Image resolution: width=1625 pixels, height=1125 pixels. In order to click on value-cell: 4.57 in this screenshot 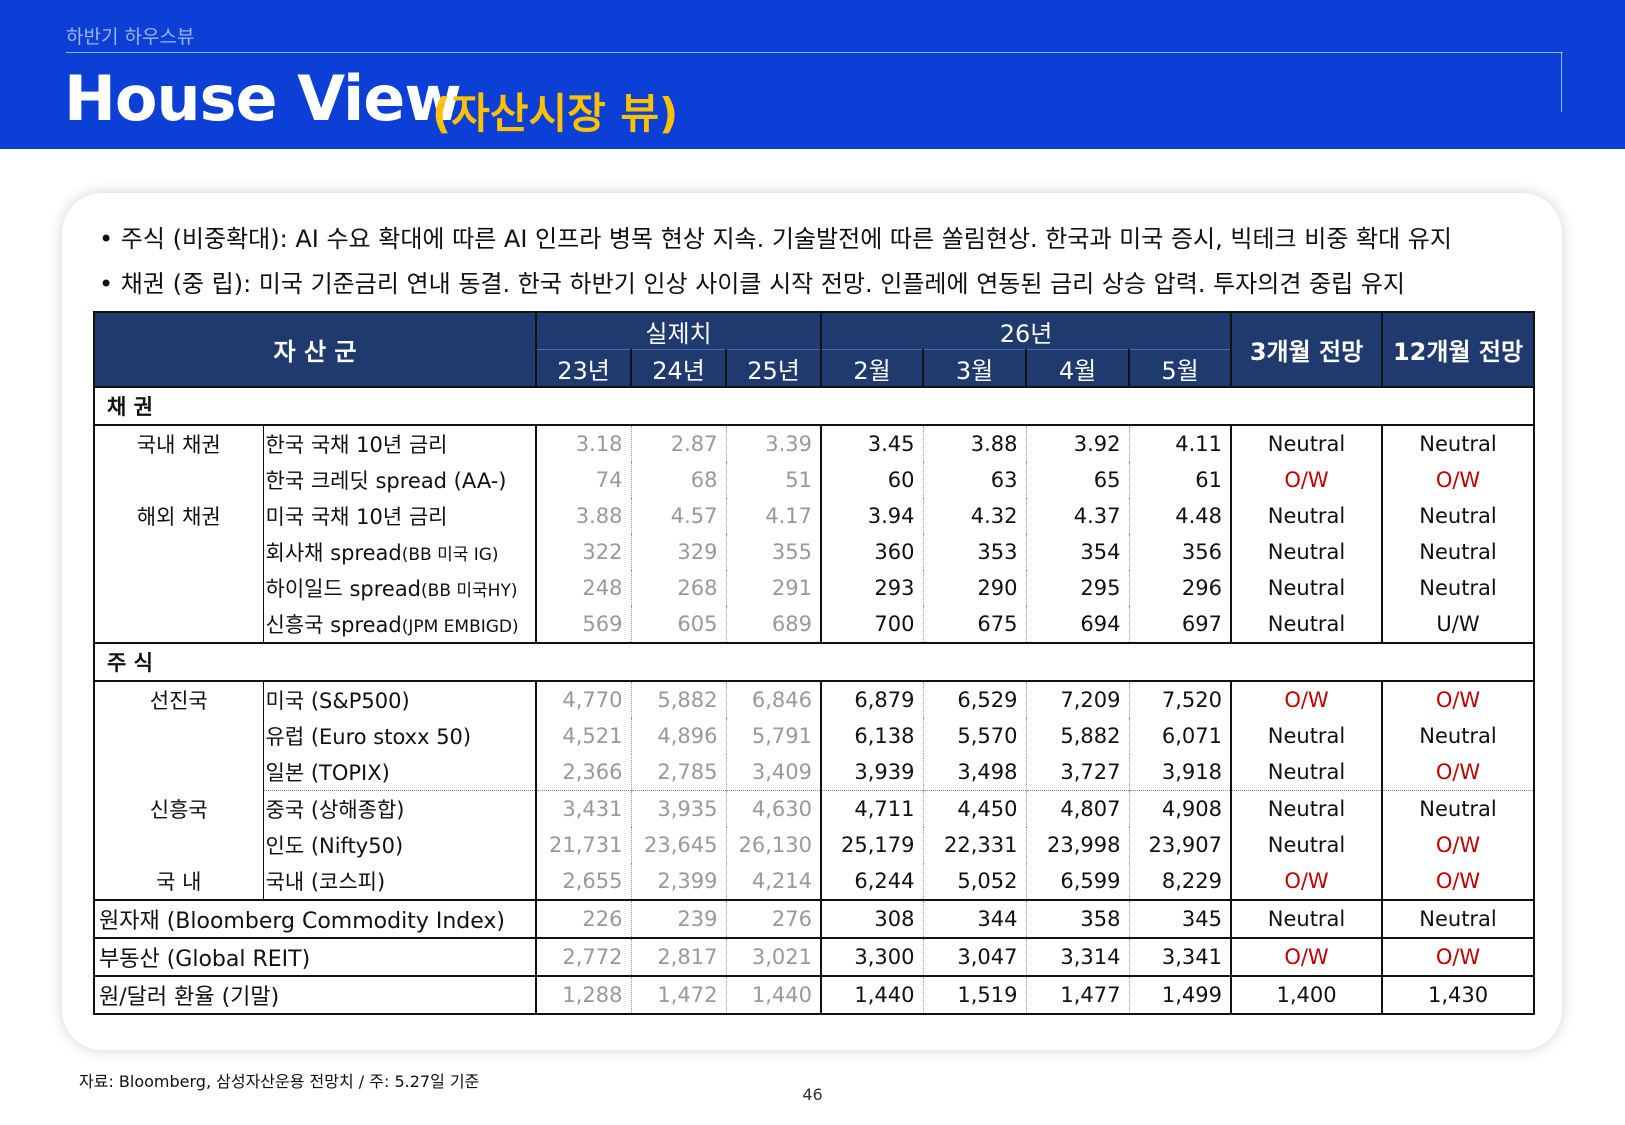, I will do `click(678, 516)`.